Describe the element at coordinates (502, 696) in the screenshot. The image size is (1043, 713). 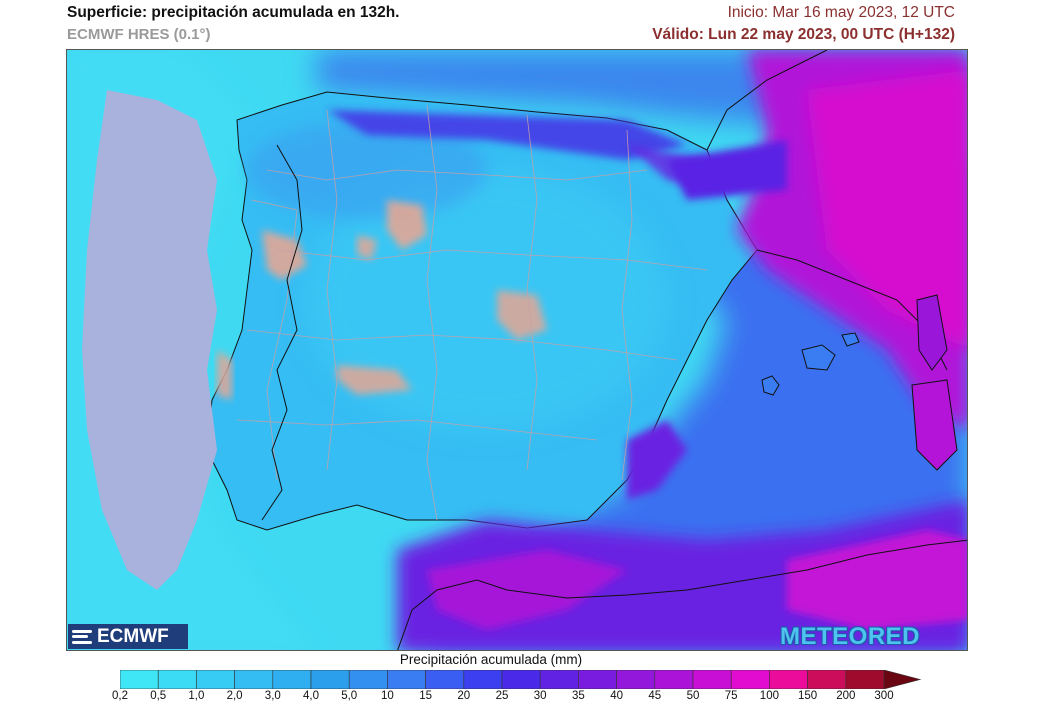
I see `colorbar-tick-label: 25` at that location.